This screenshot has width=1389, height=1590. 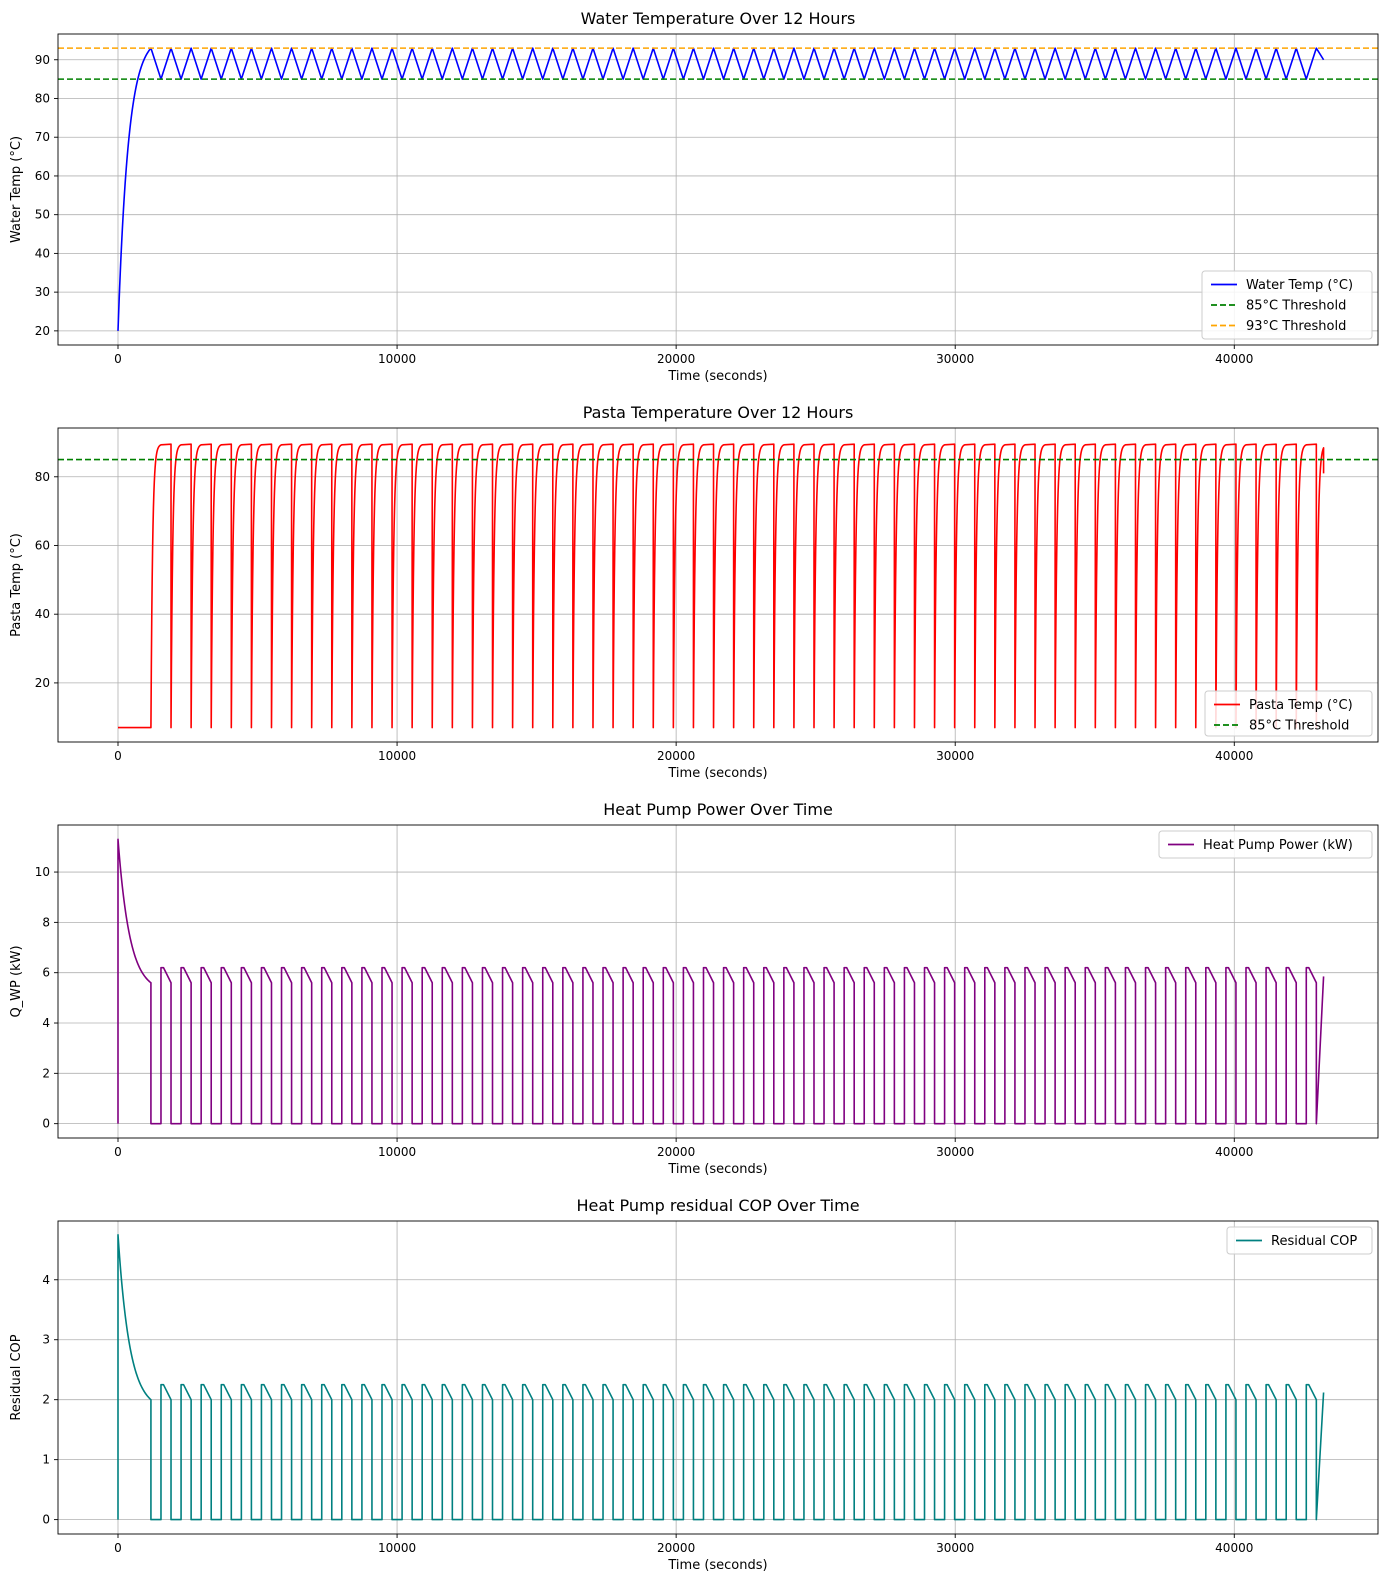 I want to click on legend-label: Pasta Temp (°C), so click(x=1301, y=705).